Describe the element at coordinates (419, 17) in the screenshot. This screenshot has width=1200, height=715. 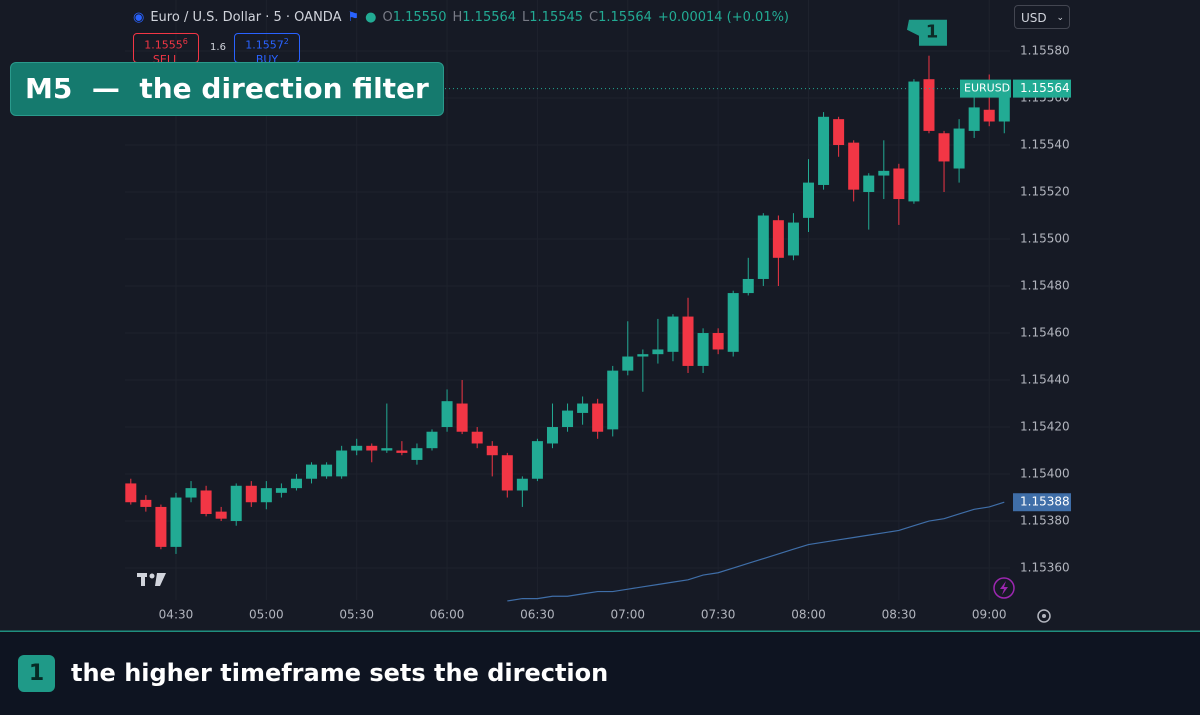
I see `ohlc-value: 1.15550` at that location.